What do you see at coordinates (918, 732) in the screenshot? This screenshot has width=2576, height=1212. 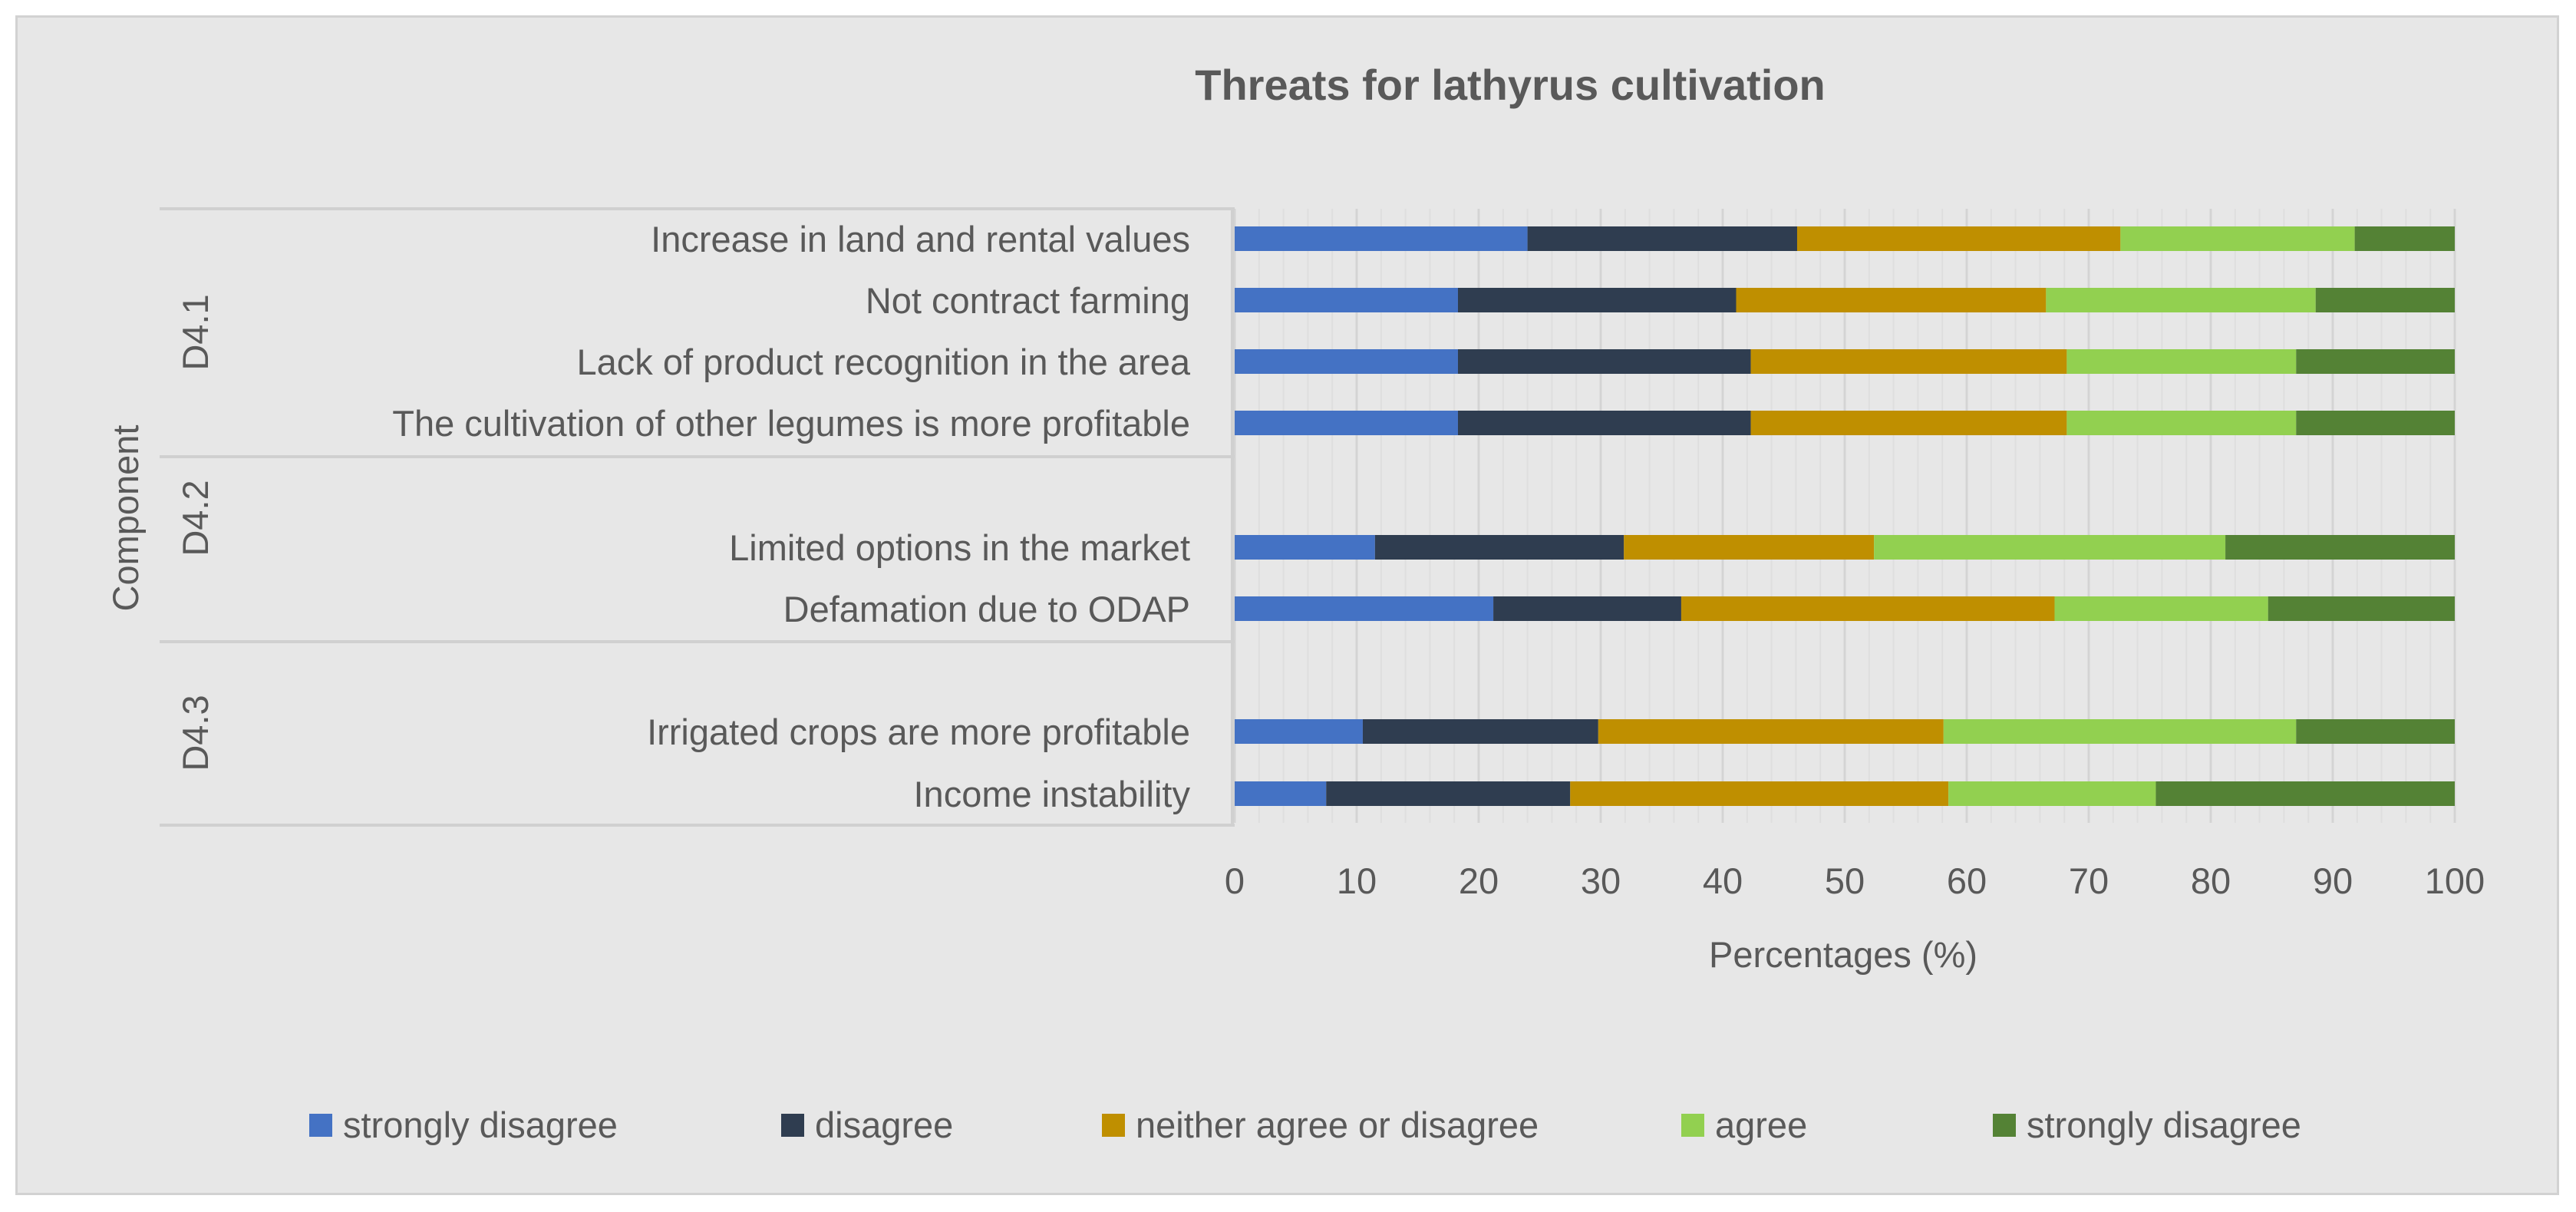 I see `category-label: Irrigated crops are more profitable` at bounding box center [918, 732].